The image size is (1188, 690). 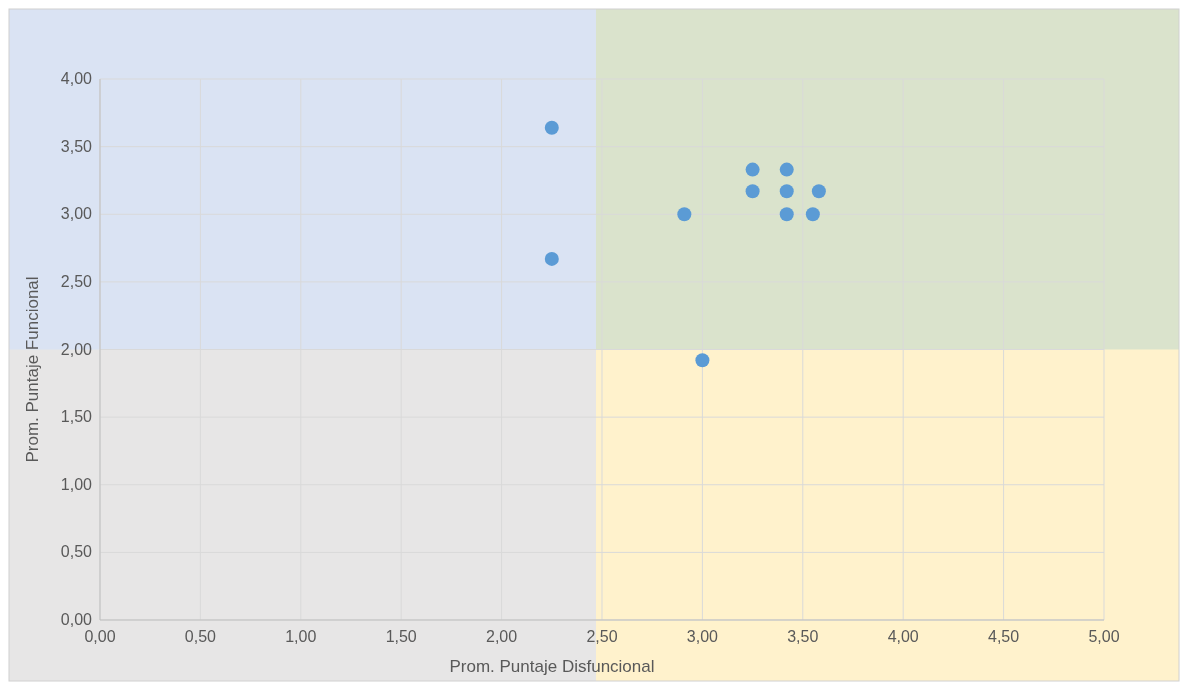 I want to click on y-axis-title: Prom. Puntaje Funcional, so click(x=32, y=369).